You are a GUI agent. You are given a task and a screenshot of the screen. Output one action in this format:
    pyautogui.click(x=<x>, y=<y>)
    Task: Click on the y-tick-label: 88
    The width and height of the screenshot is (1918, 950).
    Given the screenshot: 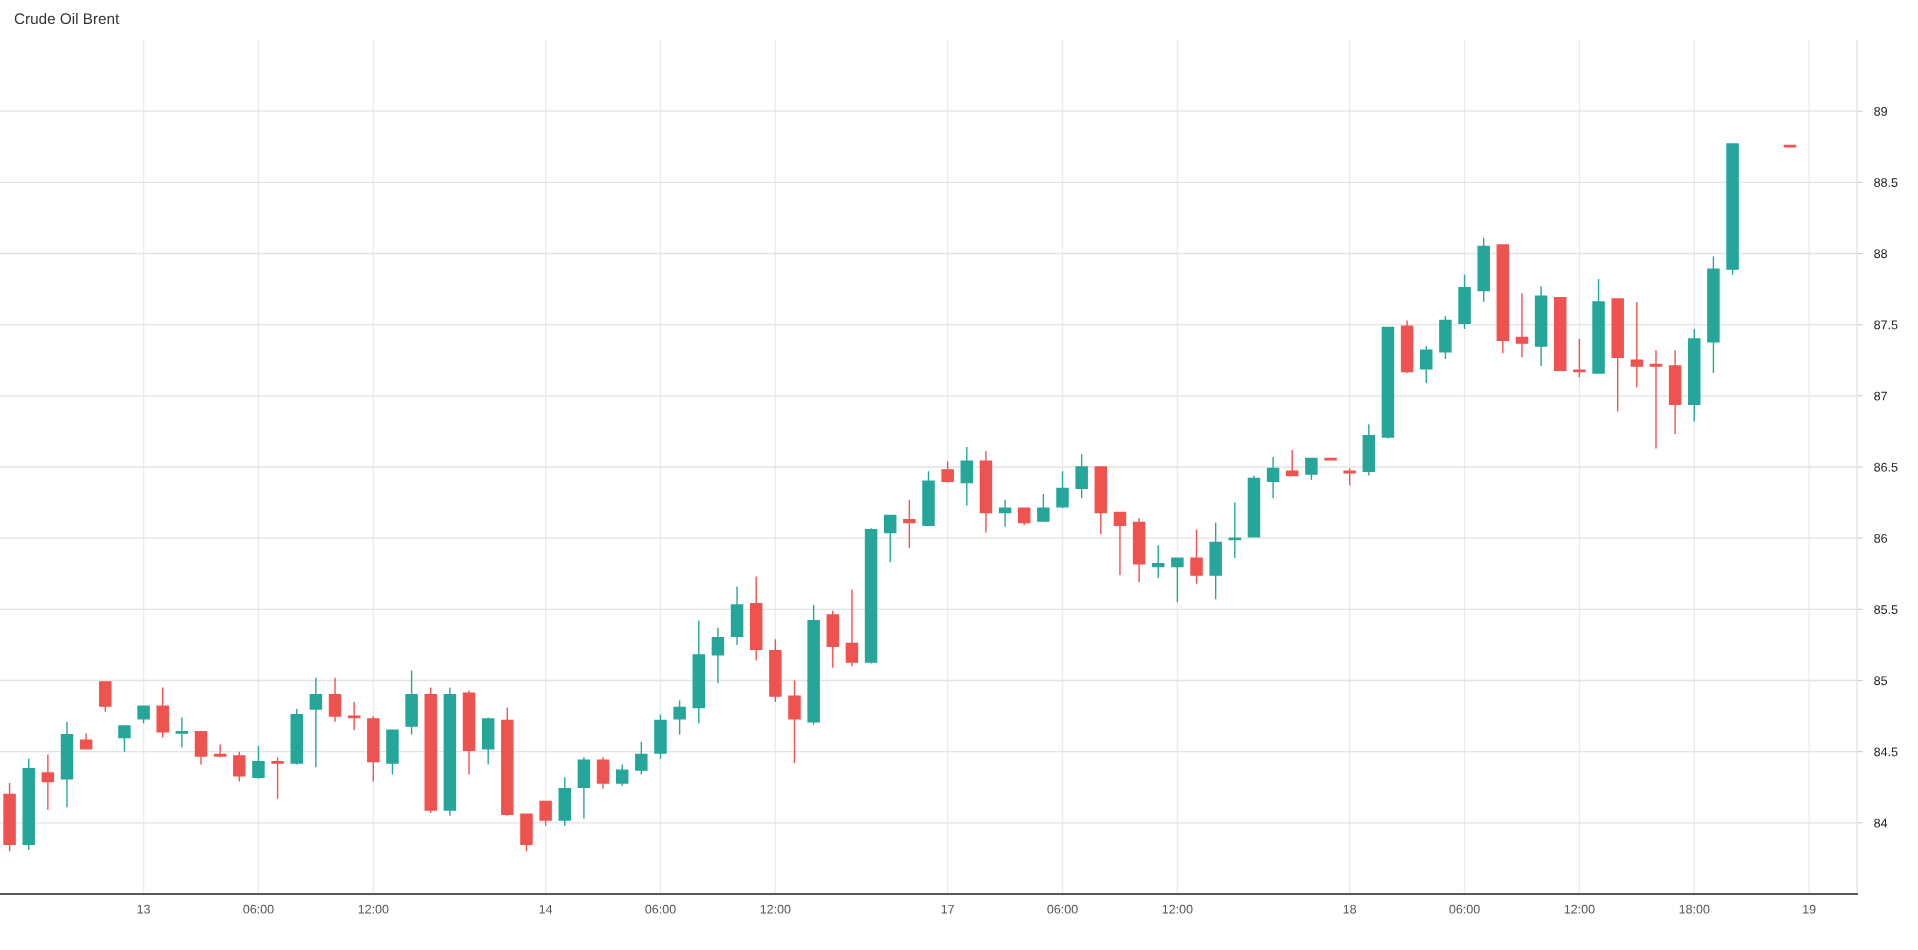 What is the action you would take?
    pyautogui.click(x=1881, y=254)
    